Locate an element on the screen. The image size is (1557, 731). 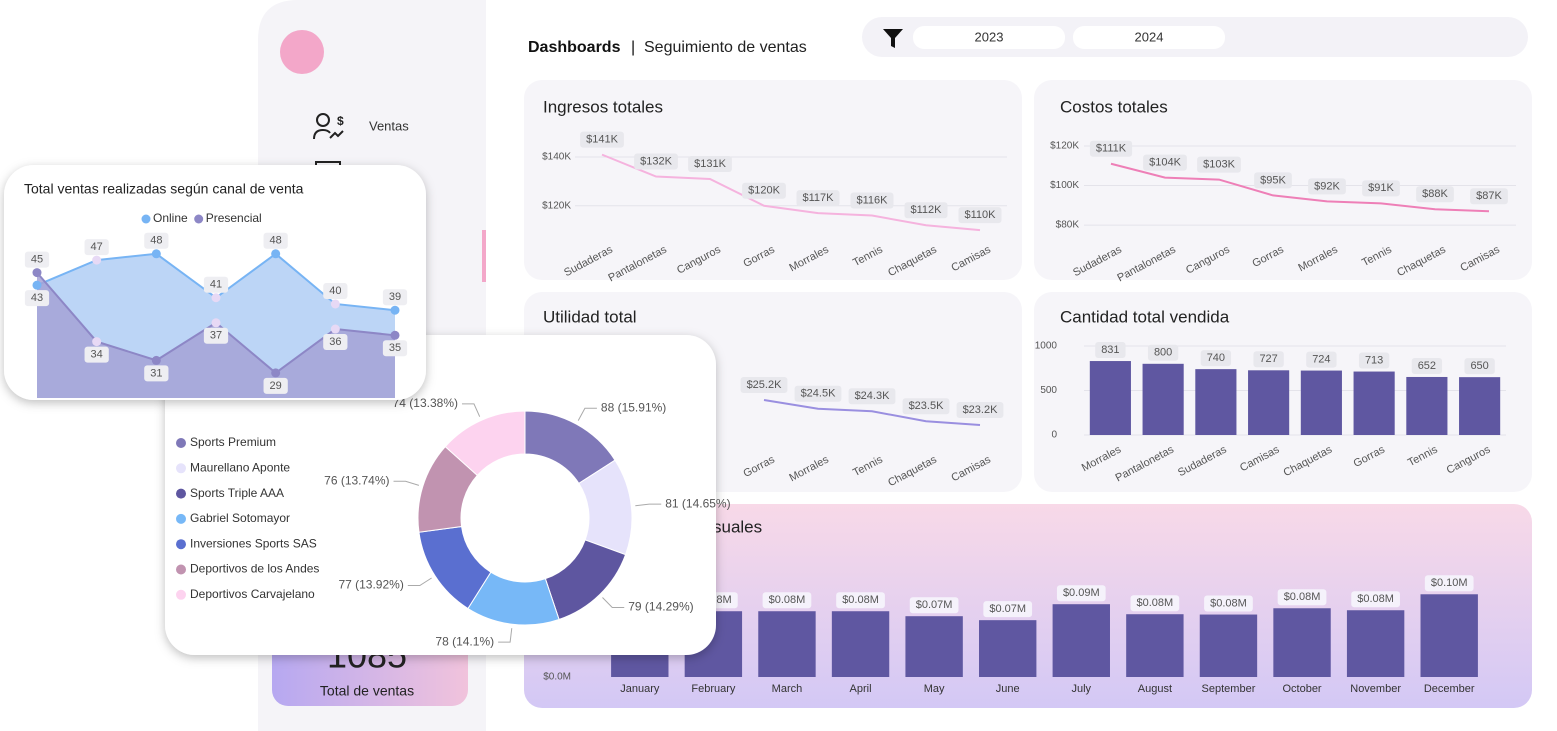
x-tick-label: September is located at coordinates (1229, 689).